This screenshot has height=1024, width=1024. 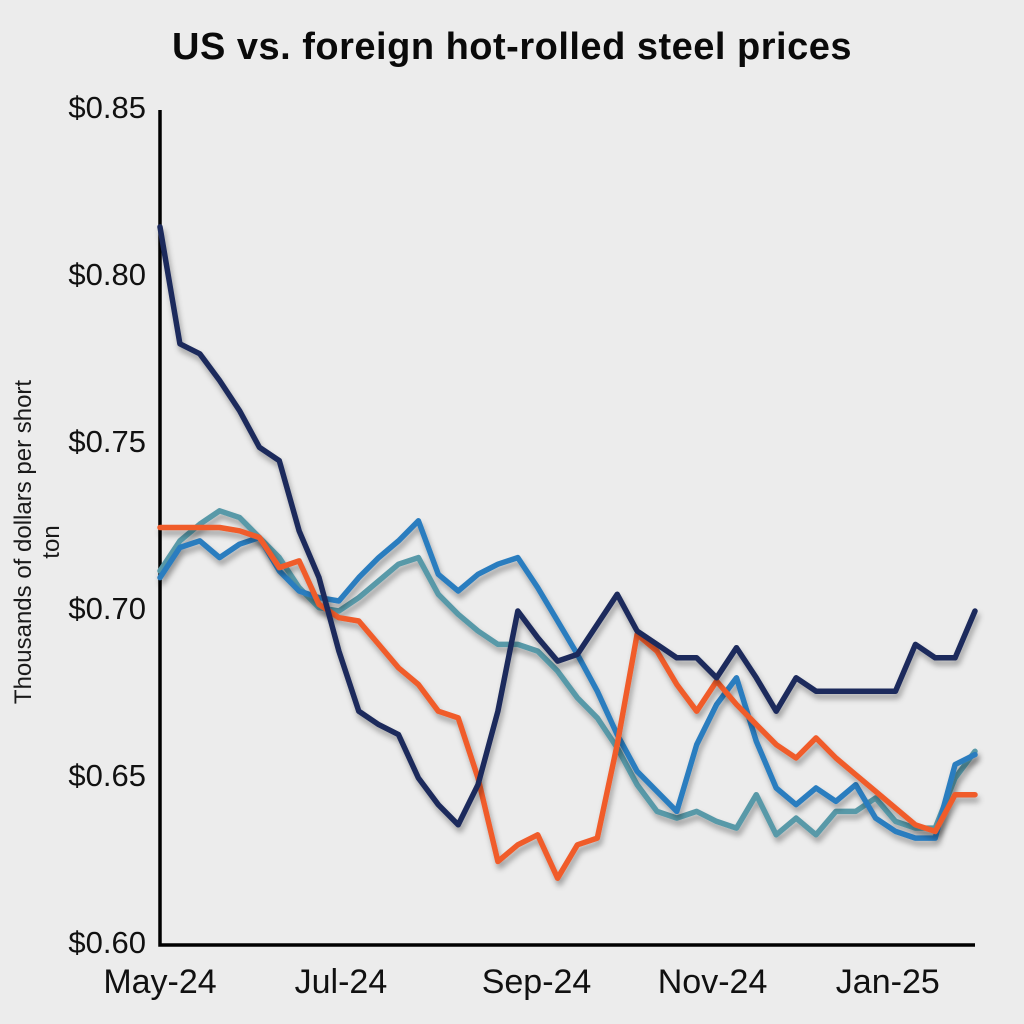 I want to click on x-tick-label: Jan-25, so click(x=888, y=982).